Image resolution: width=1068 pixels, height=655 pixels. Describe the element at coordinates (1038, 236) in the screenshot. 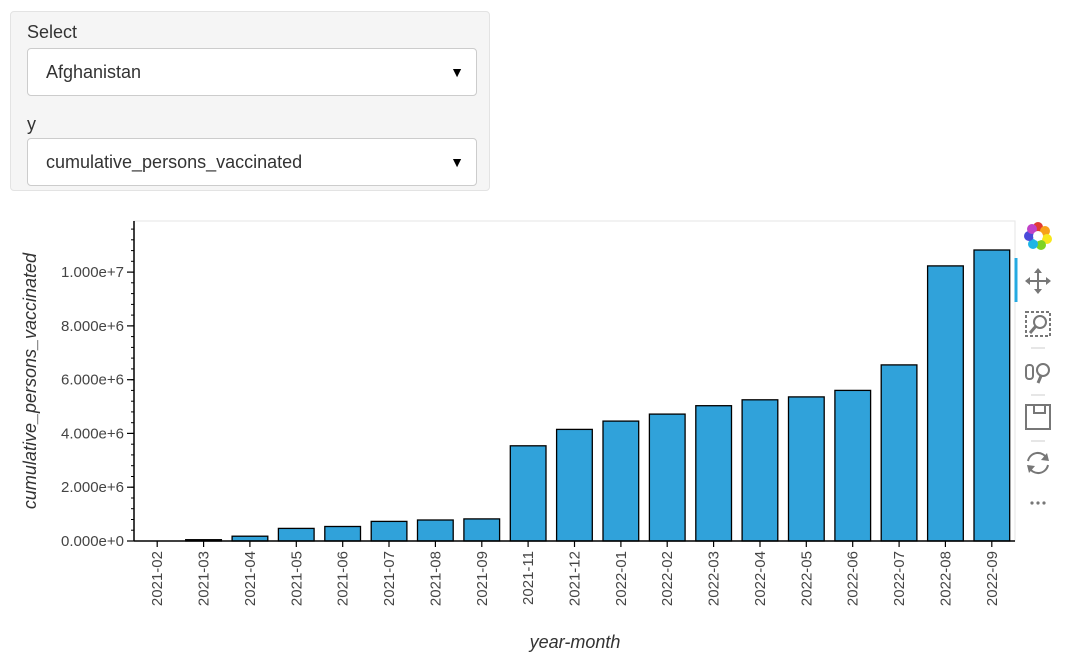

I see `bokeh-logo-icon` at that location.